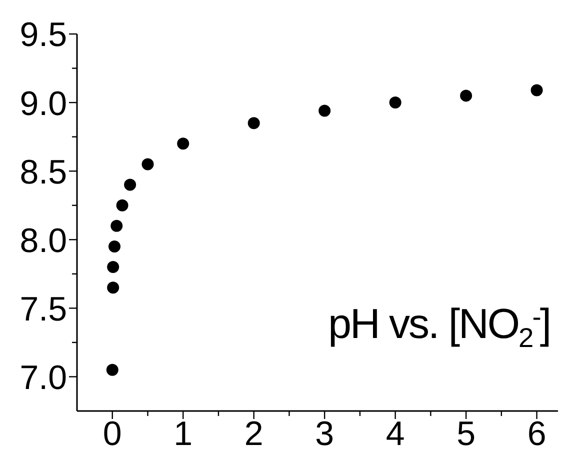  I want to click on x-tick-label: 2, so click(254, 433).